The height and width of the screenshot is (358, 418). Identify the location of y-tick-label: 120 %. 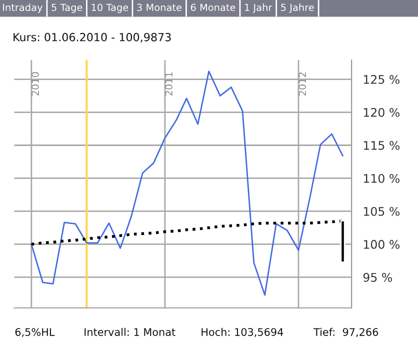
(382, 112).